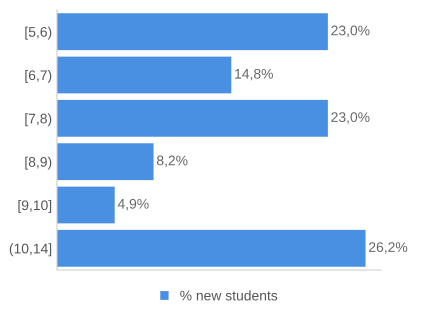 Image resolution: width=432 pixels, height=324 pixels. What do you see at coordinates (172, 162) in the screenshot?
I see `data-label: 8,2%` at bounding box center [172, 162].